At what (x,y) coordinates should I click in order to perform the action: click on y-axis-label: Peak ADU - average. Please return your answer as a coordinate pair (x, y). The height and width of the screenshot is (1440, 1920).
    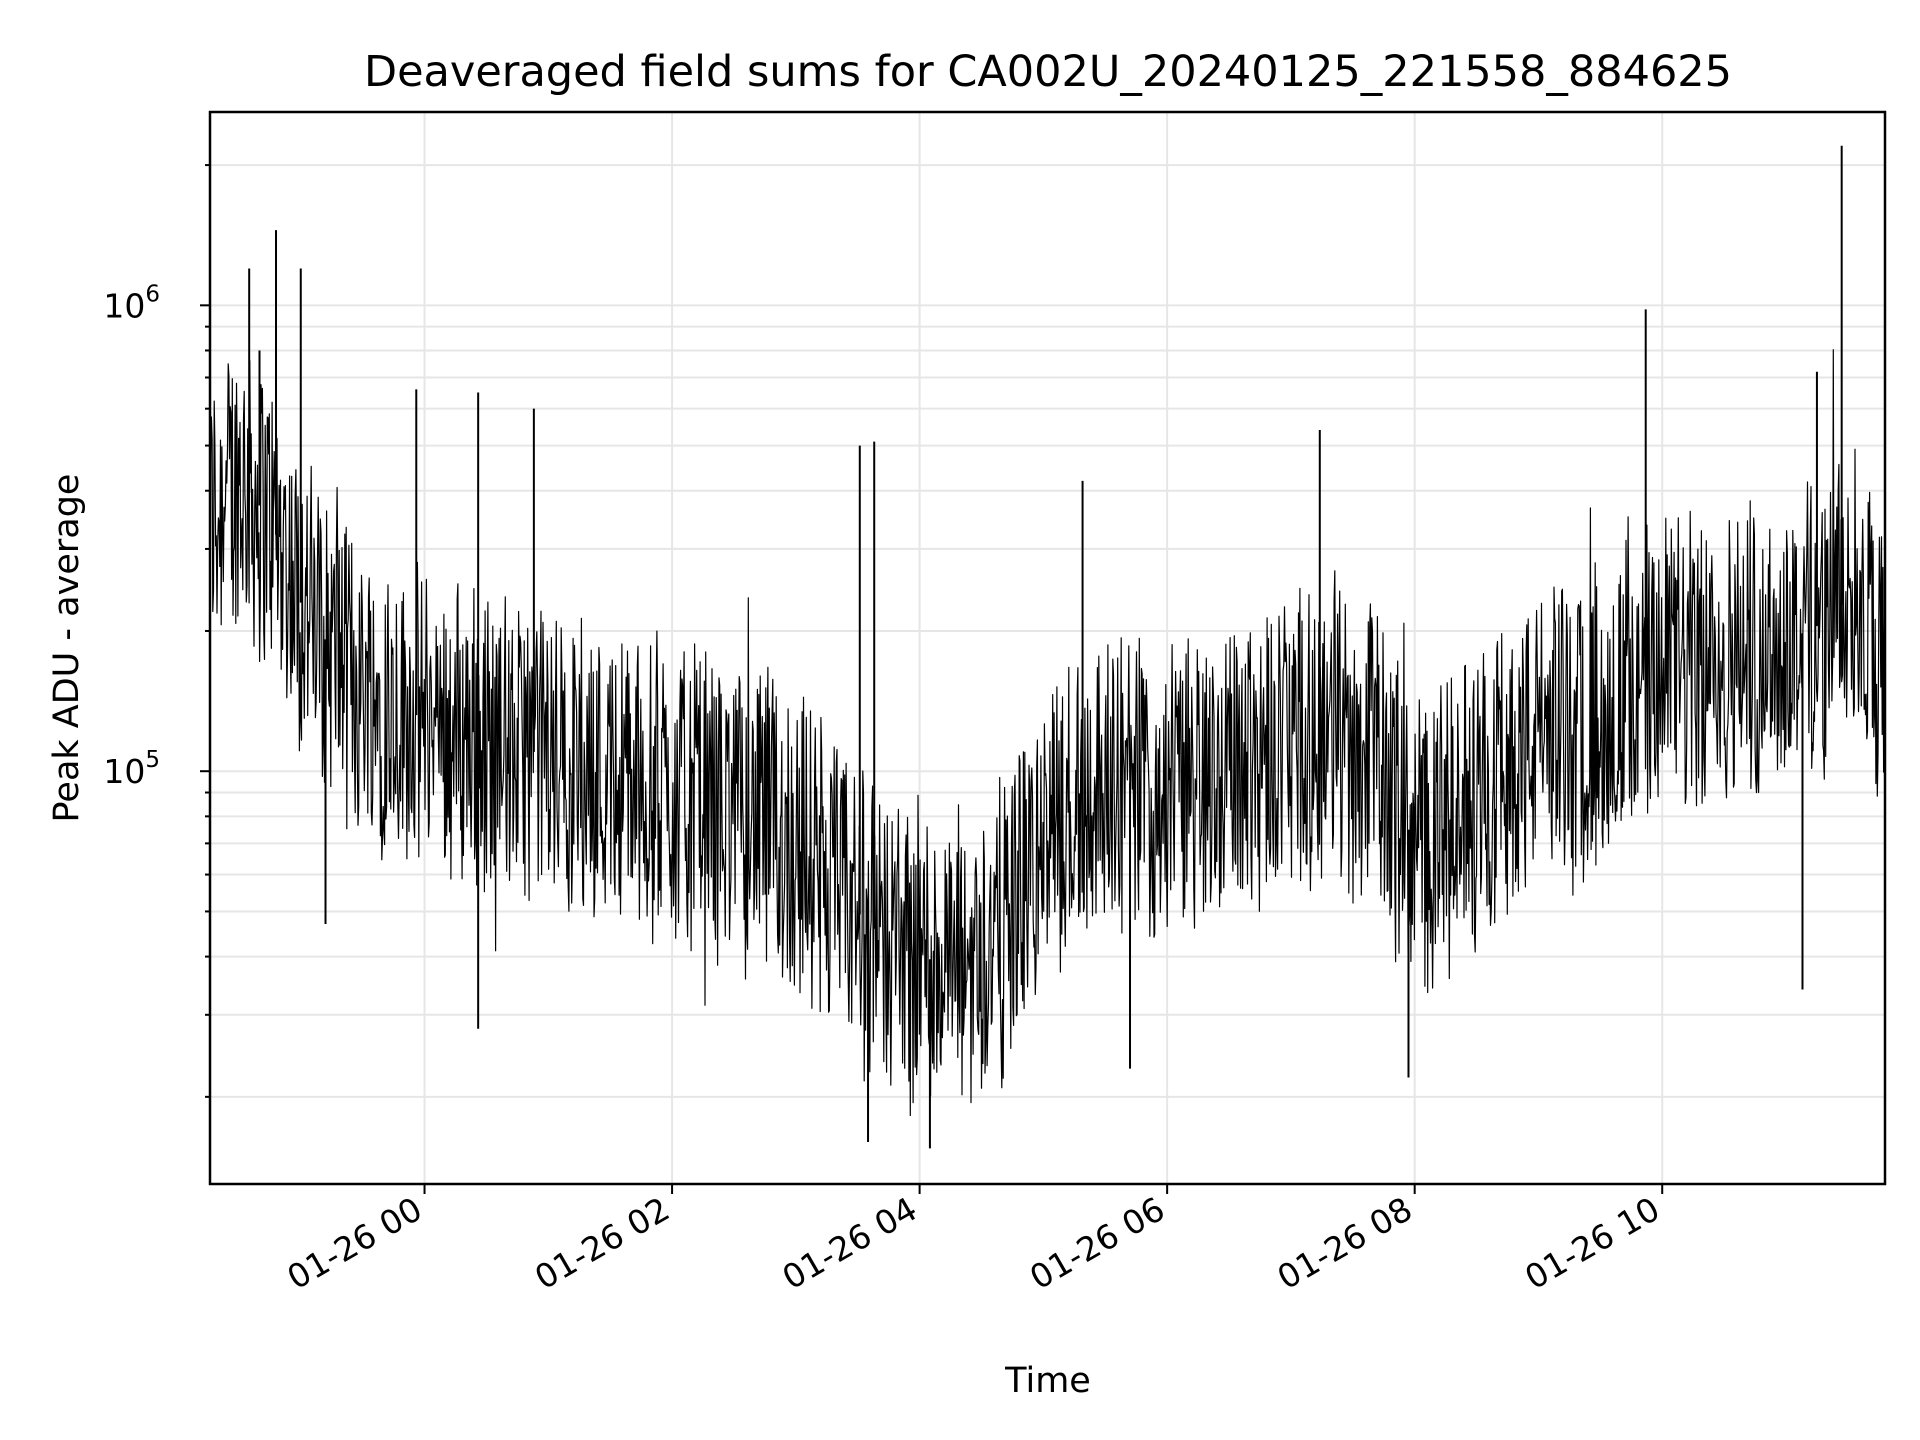
    Looking at the image, I should click on (67, 648).